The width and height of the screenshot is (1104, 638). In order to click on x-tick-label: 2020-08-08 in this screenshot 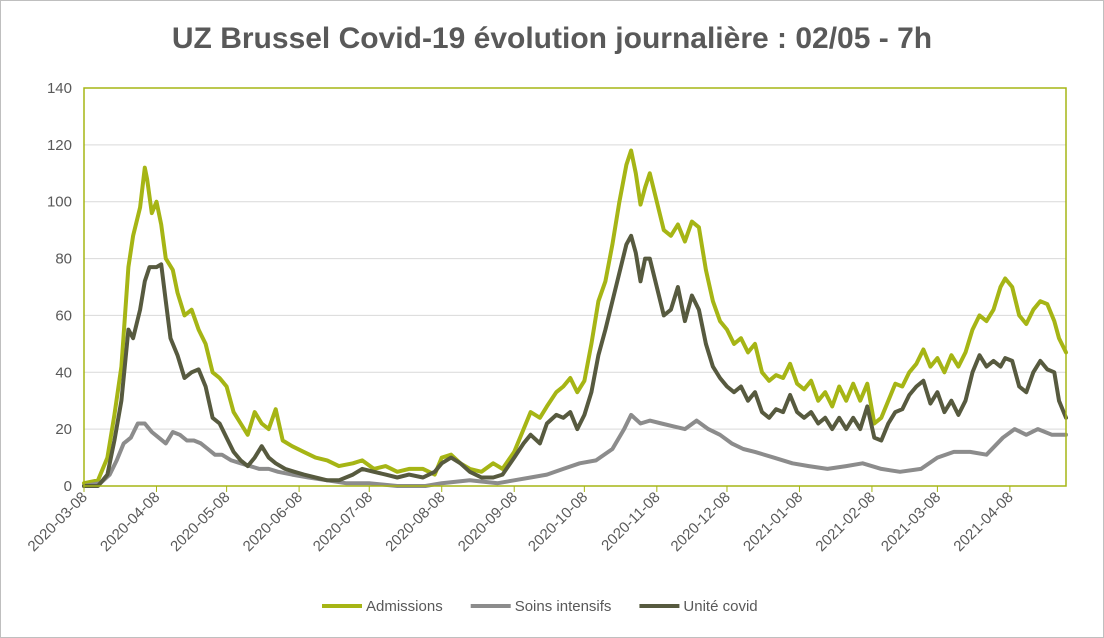, I will do `click(415, 522)`.